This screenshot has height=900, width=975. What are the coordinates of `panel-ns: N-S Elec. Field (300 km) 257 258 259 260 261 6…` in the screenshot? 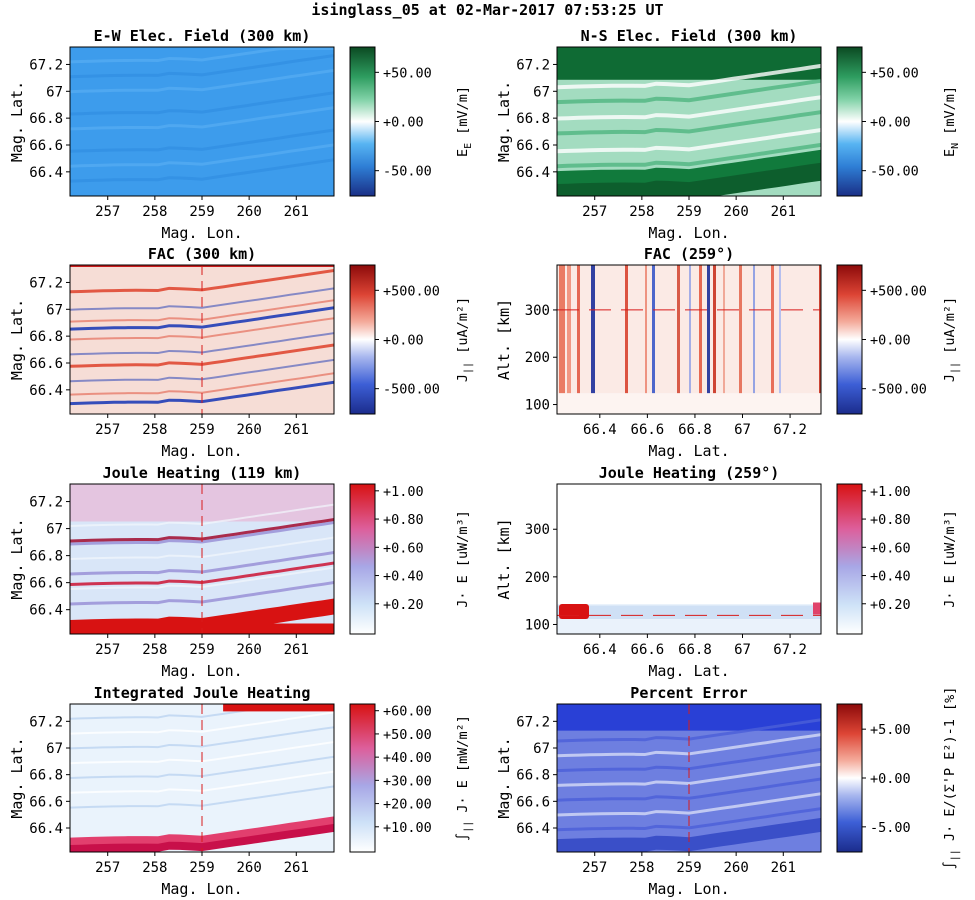 It's located at (728, 134).